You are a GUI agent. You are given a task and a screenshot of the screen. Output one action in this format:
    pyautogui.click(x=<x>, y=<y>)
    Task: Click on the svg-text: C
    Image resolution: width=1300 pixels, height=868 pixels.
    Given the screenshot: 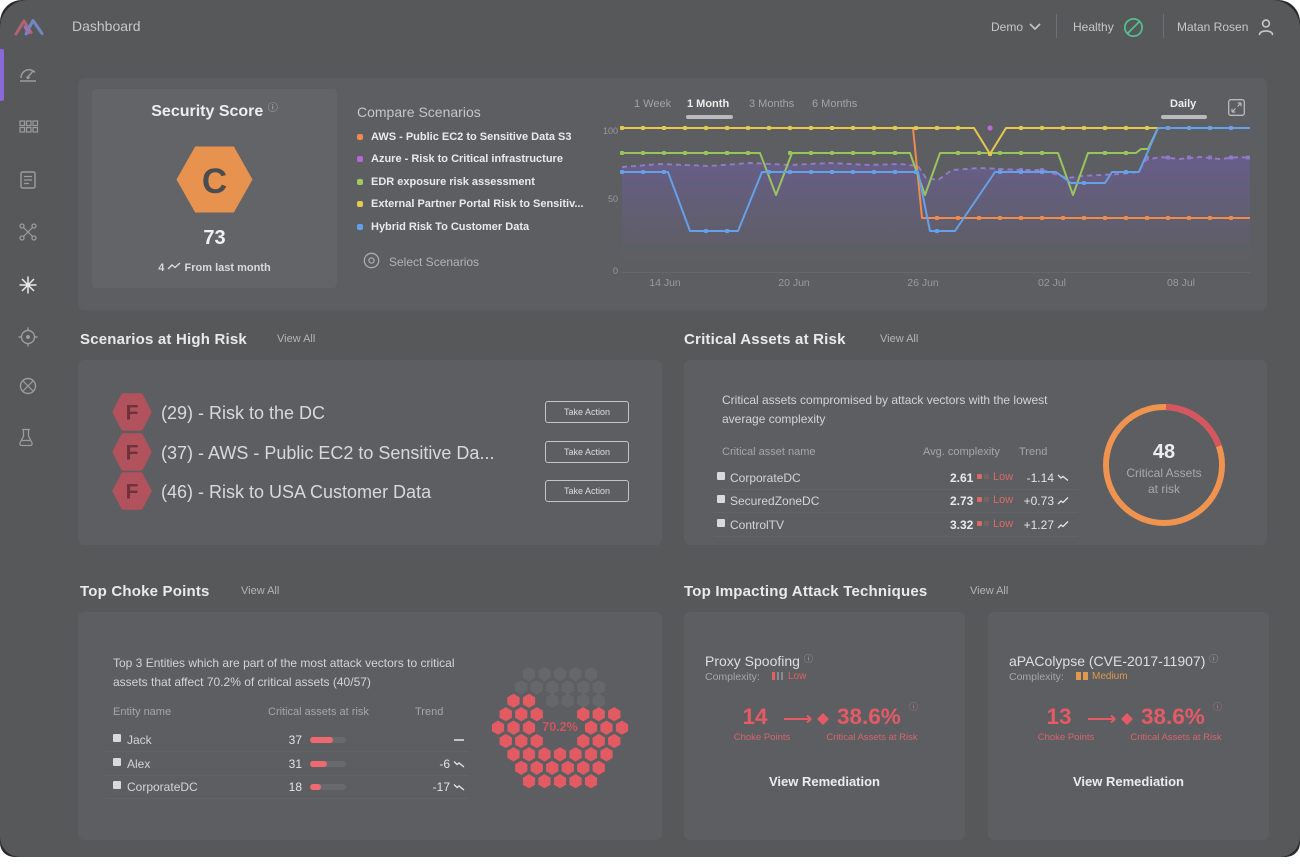 What is the action you would take?
    pyautogui.click(x=214, y=181)
    